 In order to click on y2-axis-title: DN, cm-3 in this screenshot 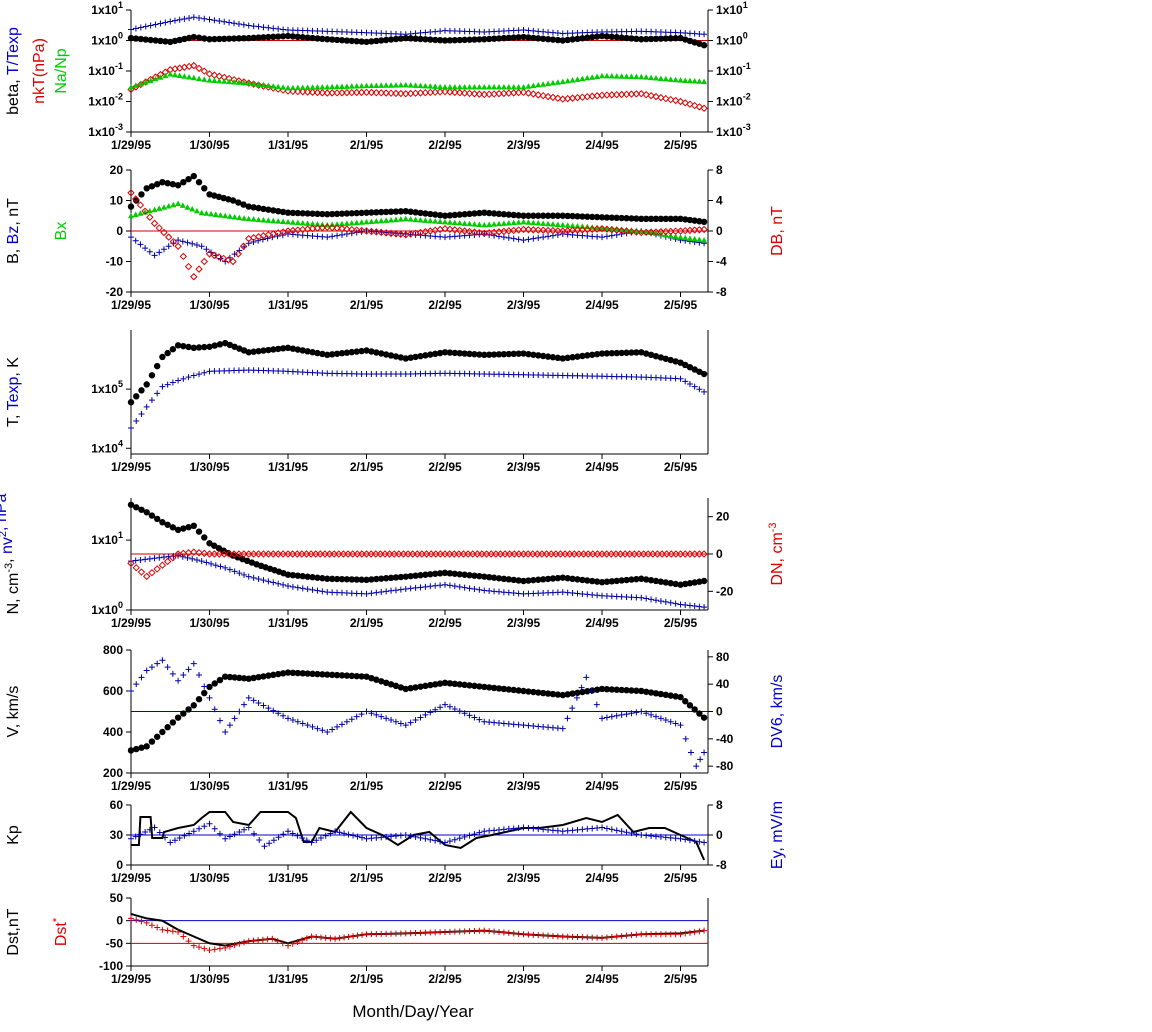, I will do `click(776, 553)`.